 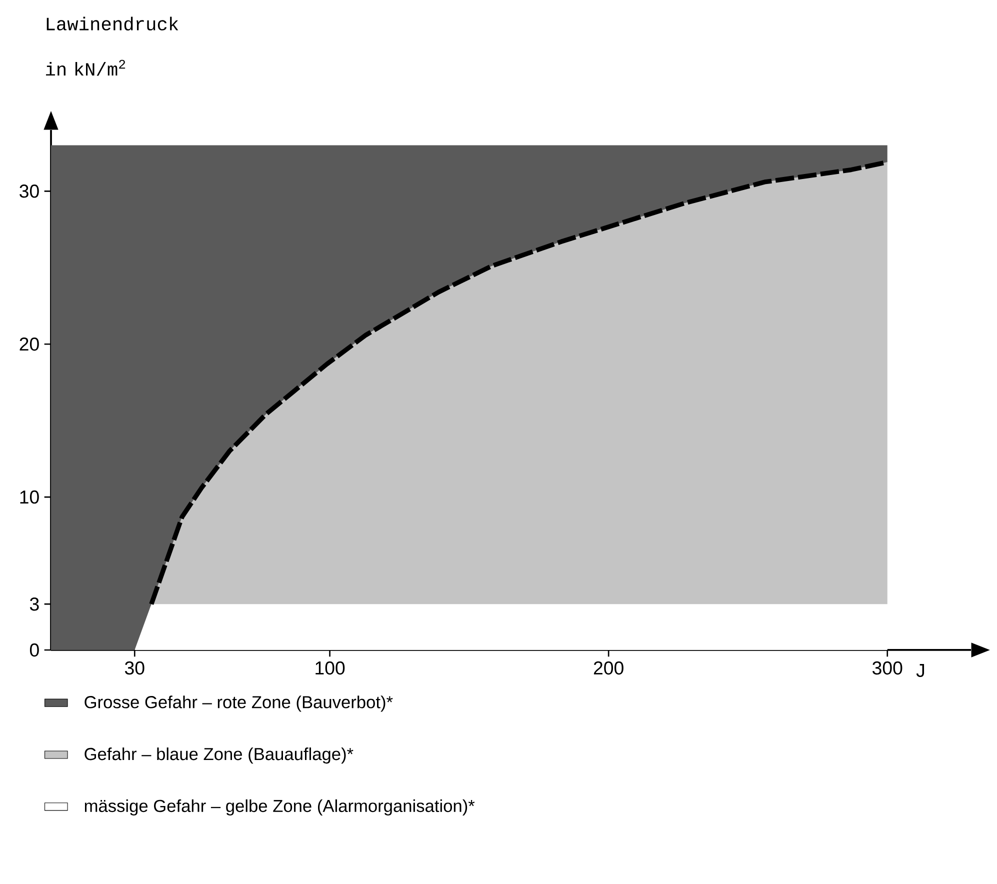 What do you see at coordinates (920, 671) in the screenshot?
I see `x-axis-title: J` at bounding box center [920, 671].